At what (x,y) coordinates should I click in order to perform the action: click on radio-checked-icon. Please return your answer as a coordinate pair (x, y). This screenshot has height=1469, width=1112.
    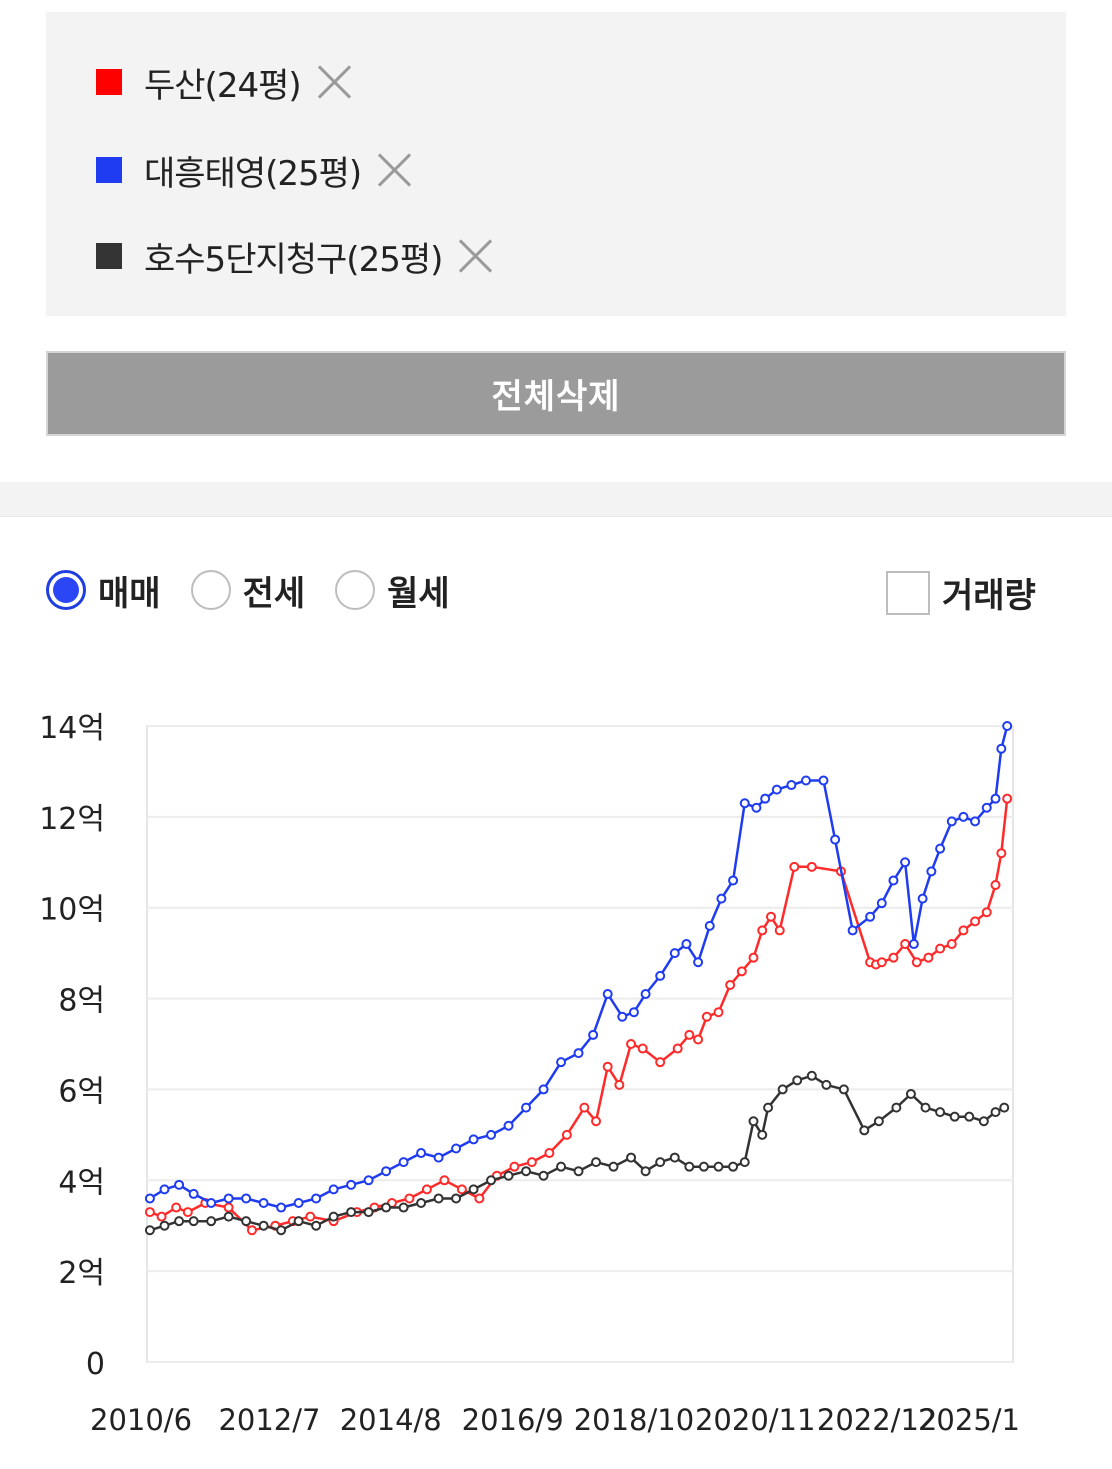
    Looking at the image, I should click on (66, 590).